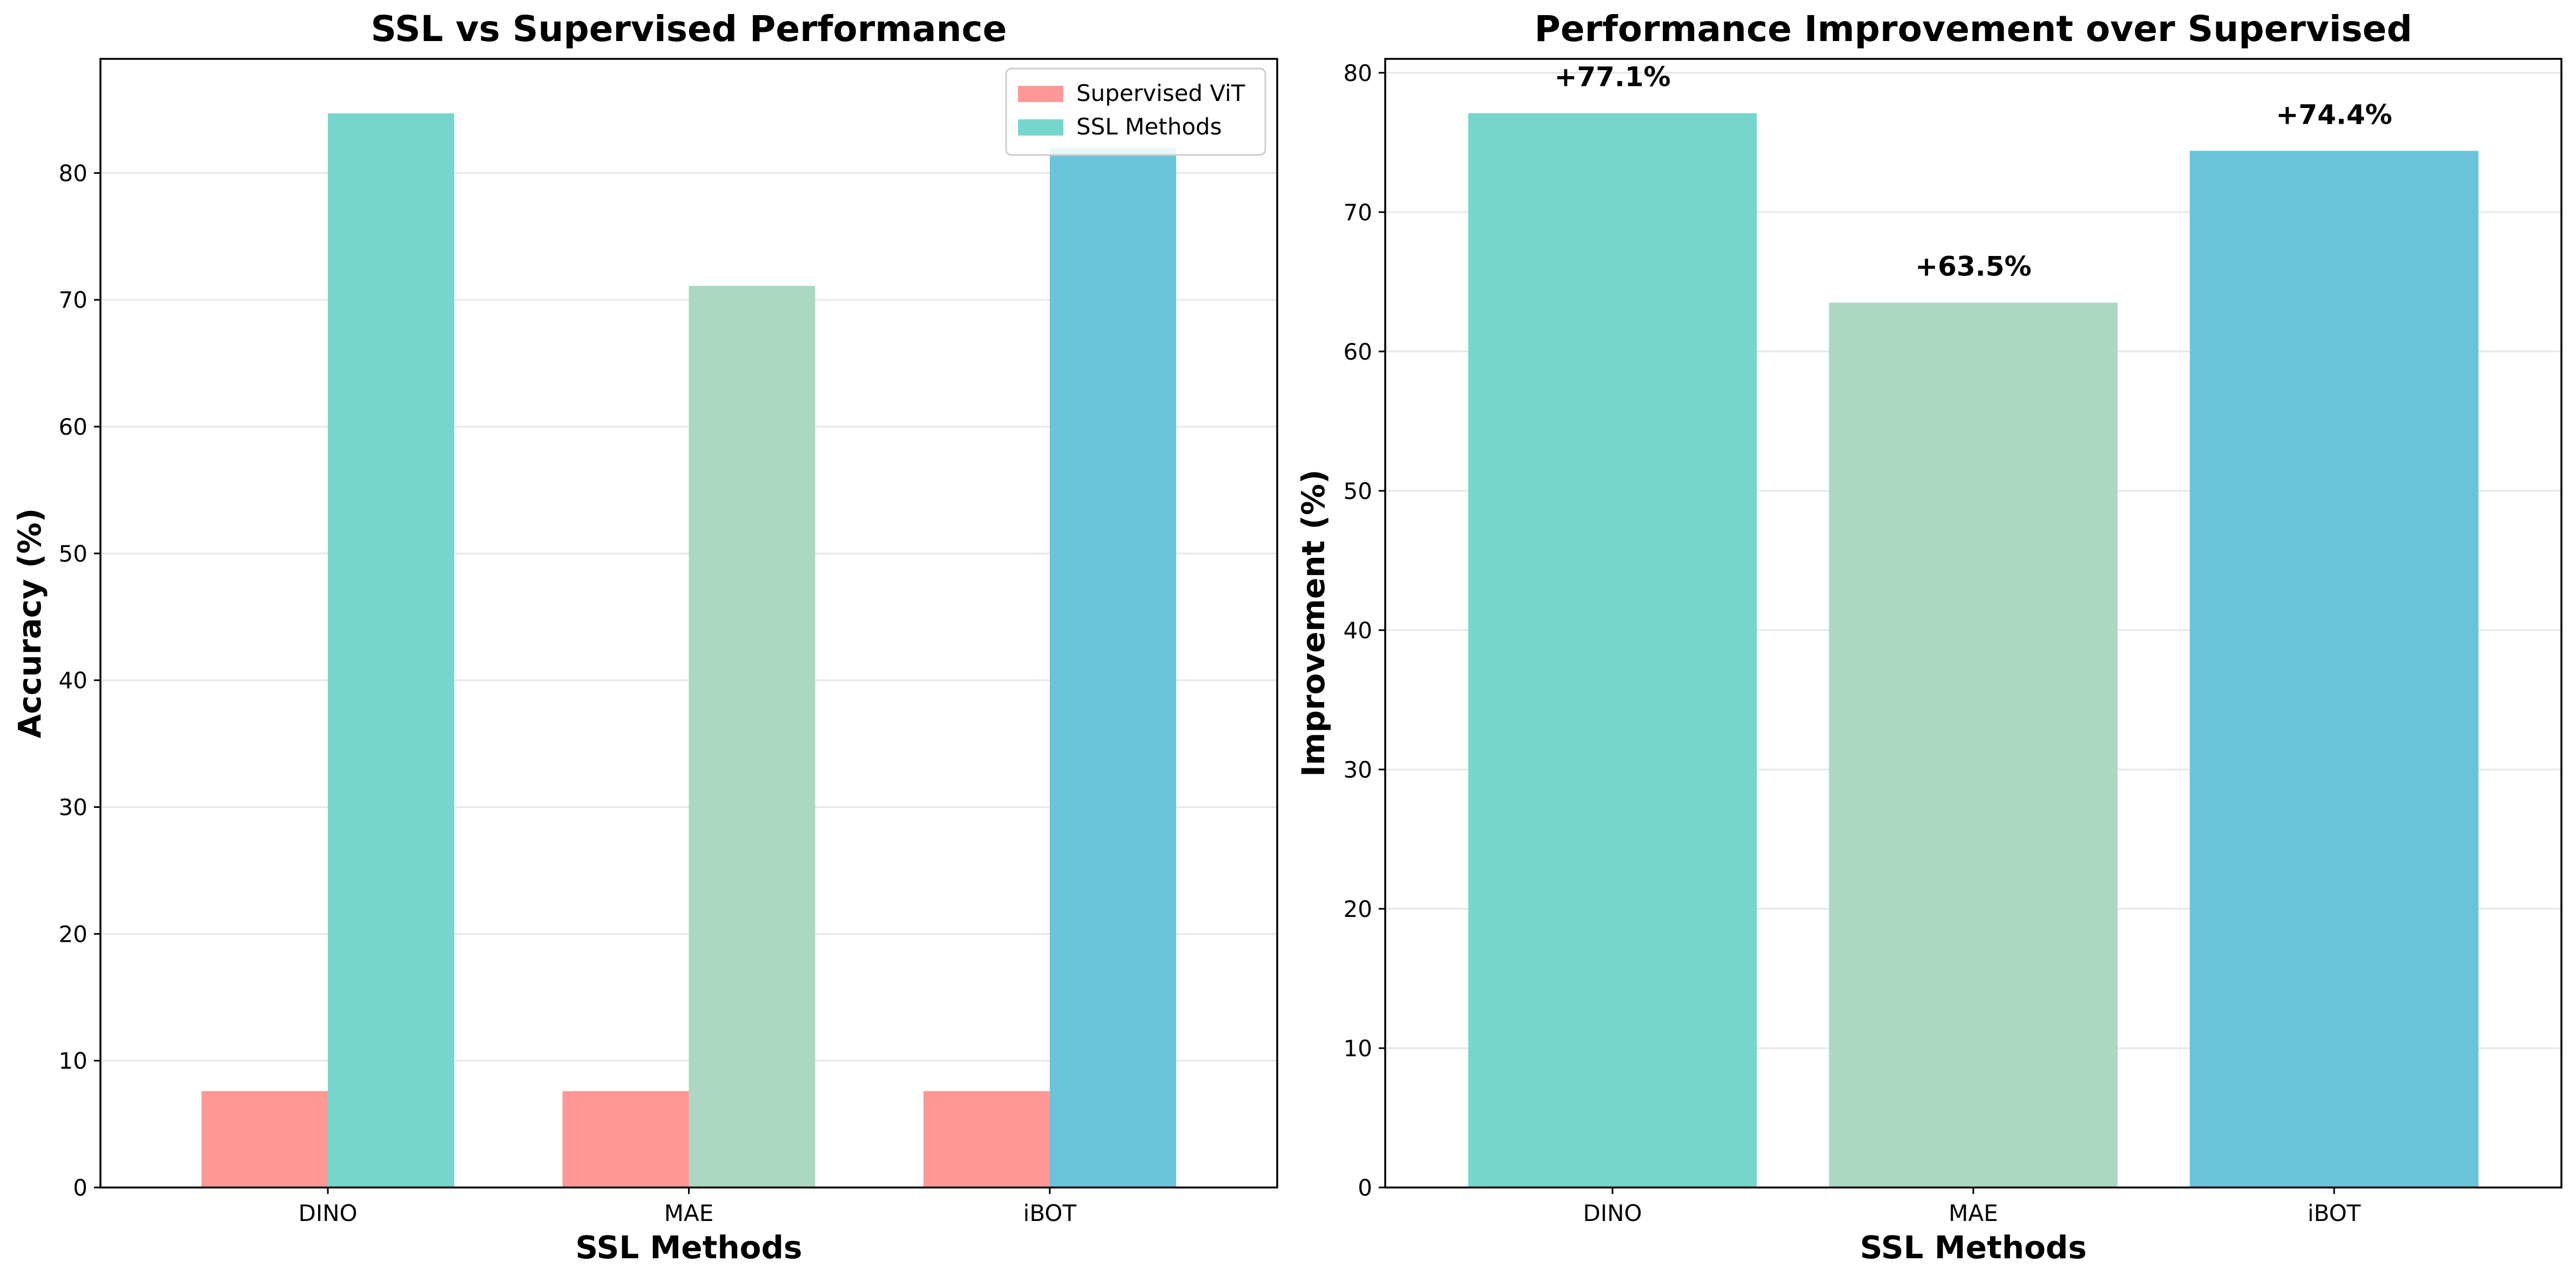  I want to click on bar-ibot, so click(2334, 669).